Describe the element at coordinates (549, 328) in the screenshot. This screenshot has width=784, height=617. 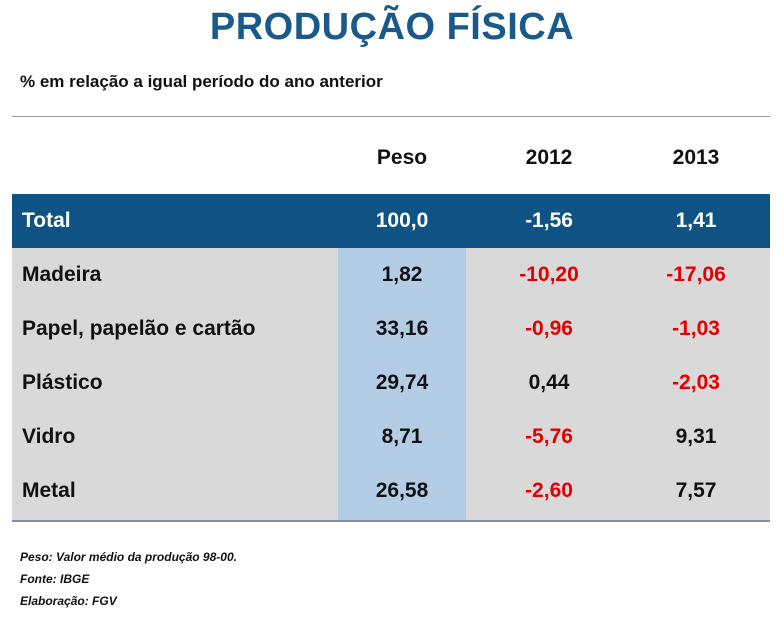
I see `row-value-2012: -0,96` at that location.